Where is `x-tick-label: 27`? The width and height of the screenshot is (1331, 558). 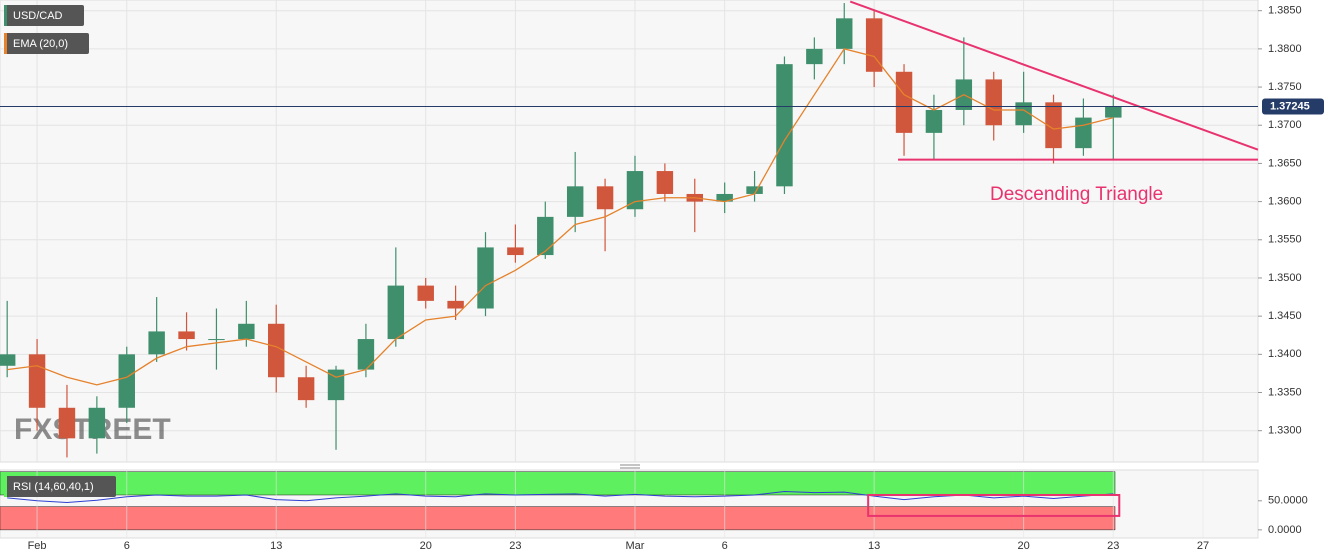 x-tick-label: 27 is located at coordinates (1203, 546).